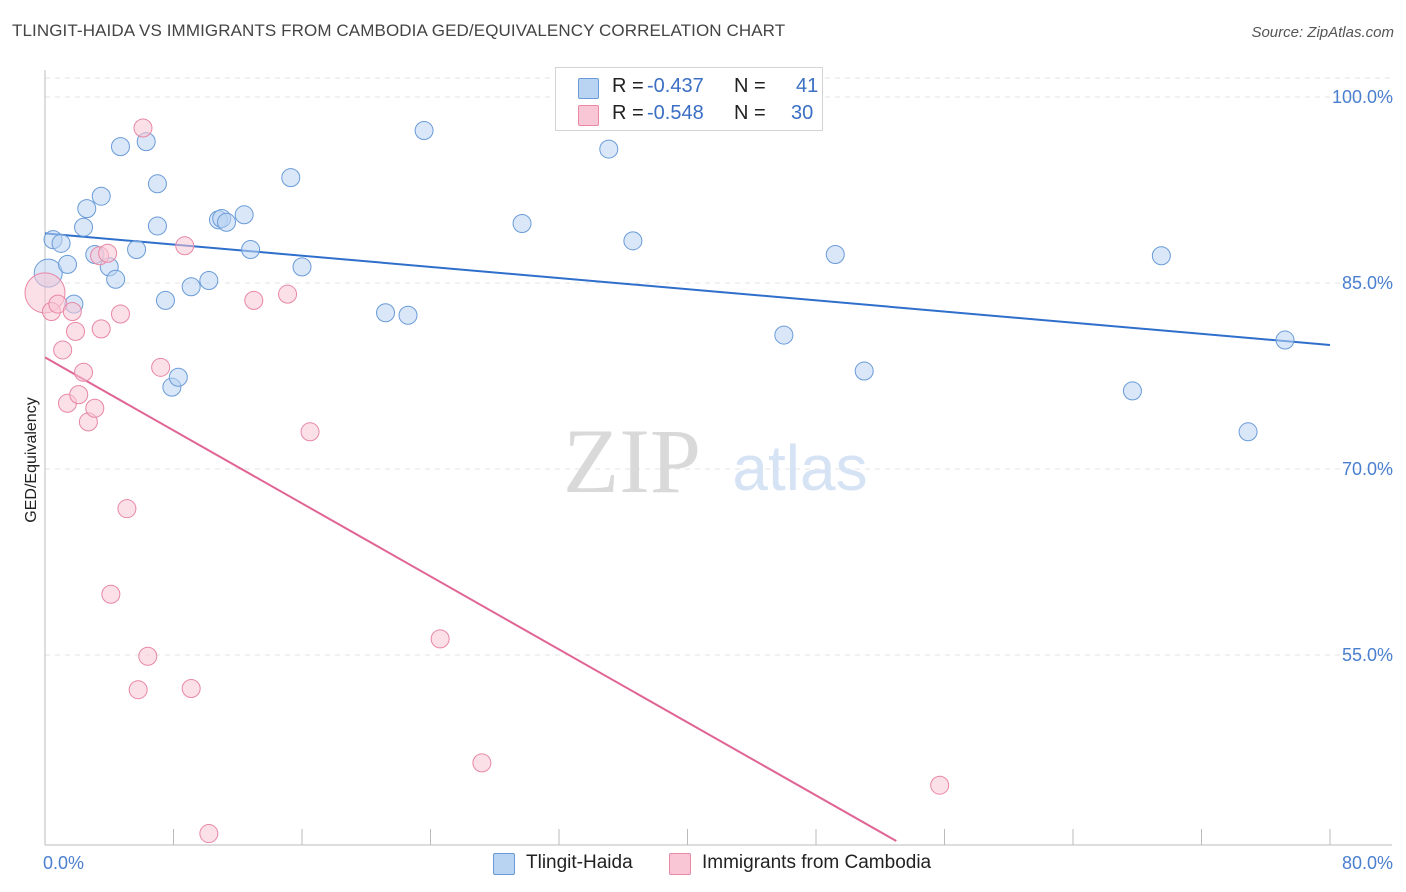  I want to click on watermark: ZIP atlas, so click(715, 461).